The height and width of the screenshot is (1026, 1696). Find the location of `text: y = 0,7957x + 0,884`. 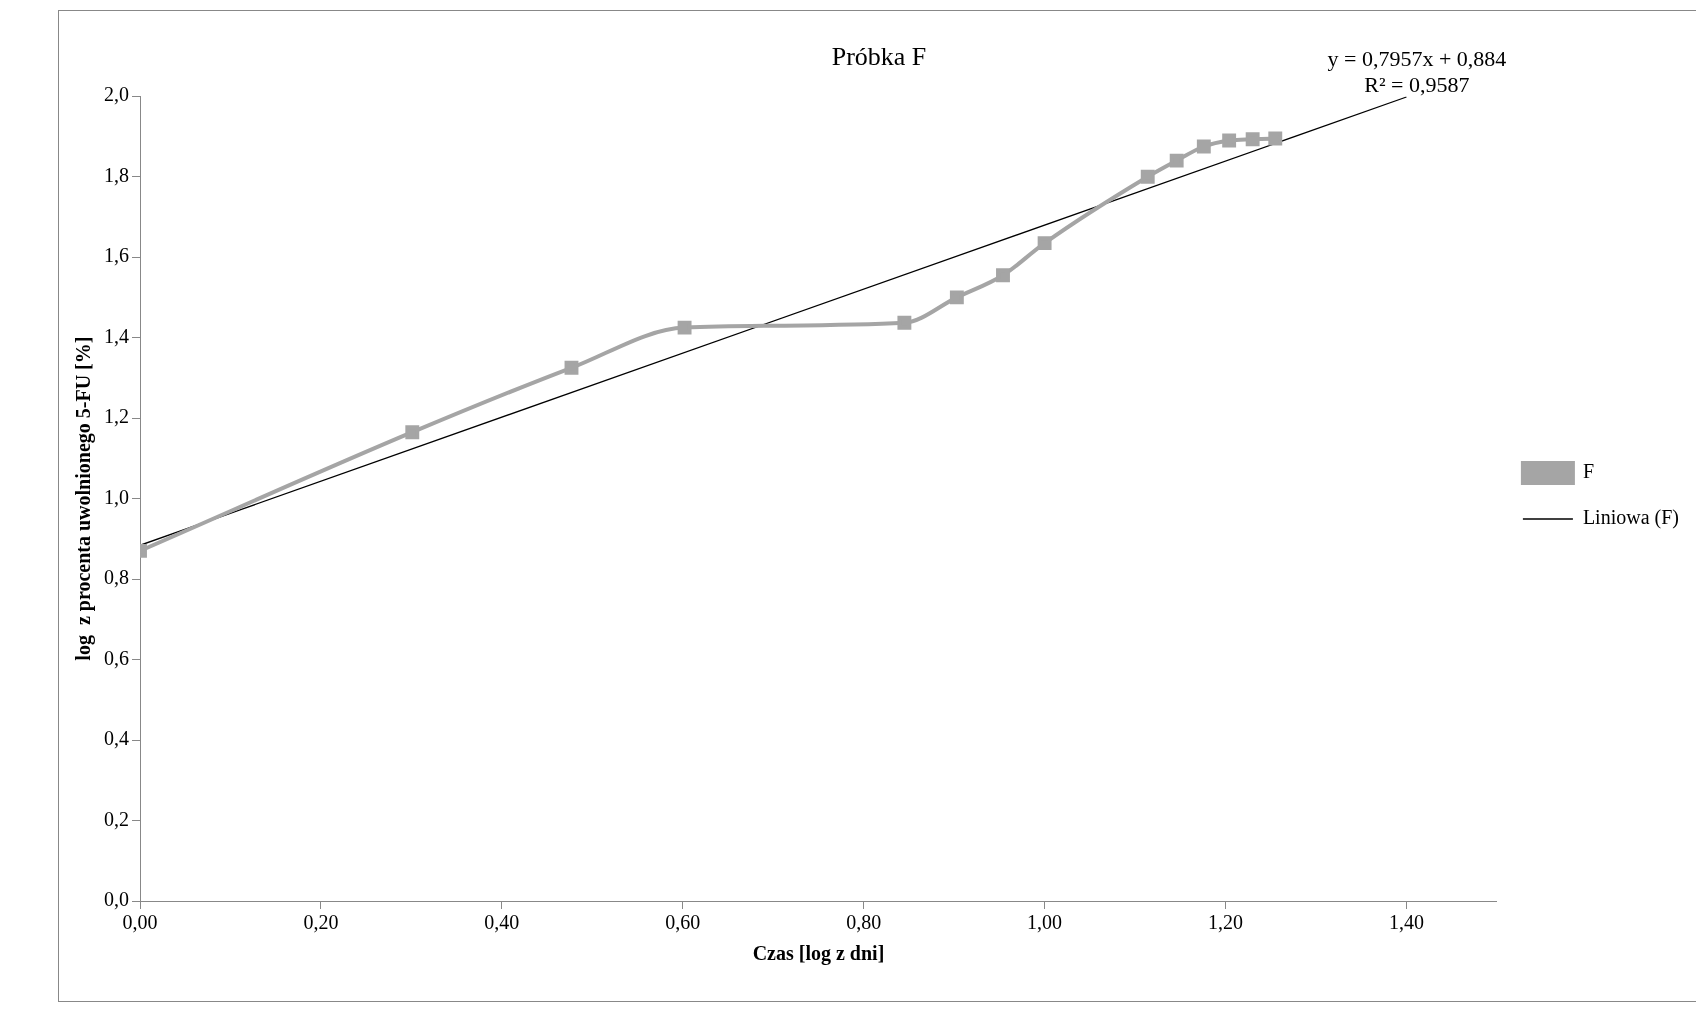

text: y = 0,7957x + 0,884 is located at coordinates (1417, 58).